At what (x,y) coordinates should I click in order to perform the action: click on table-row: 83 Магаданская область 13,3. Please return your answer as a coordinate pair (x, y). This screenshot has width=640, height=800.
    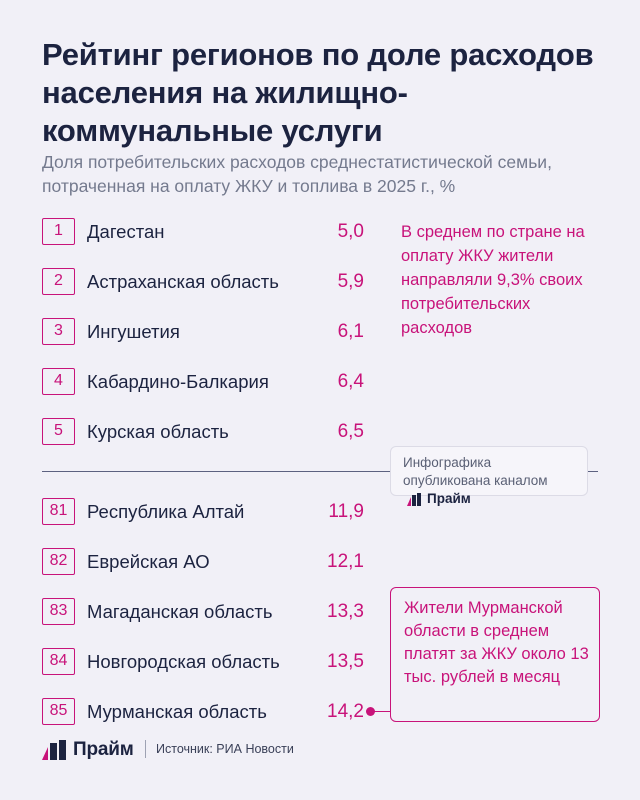
    Looking at the image, I should click on (203, 612).